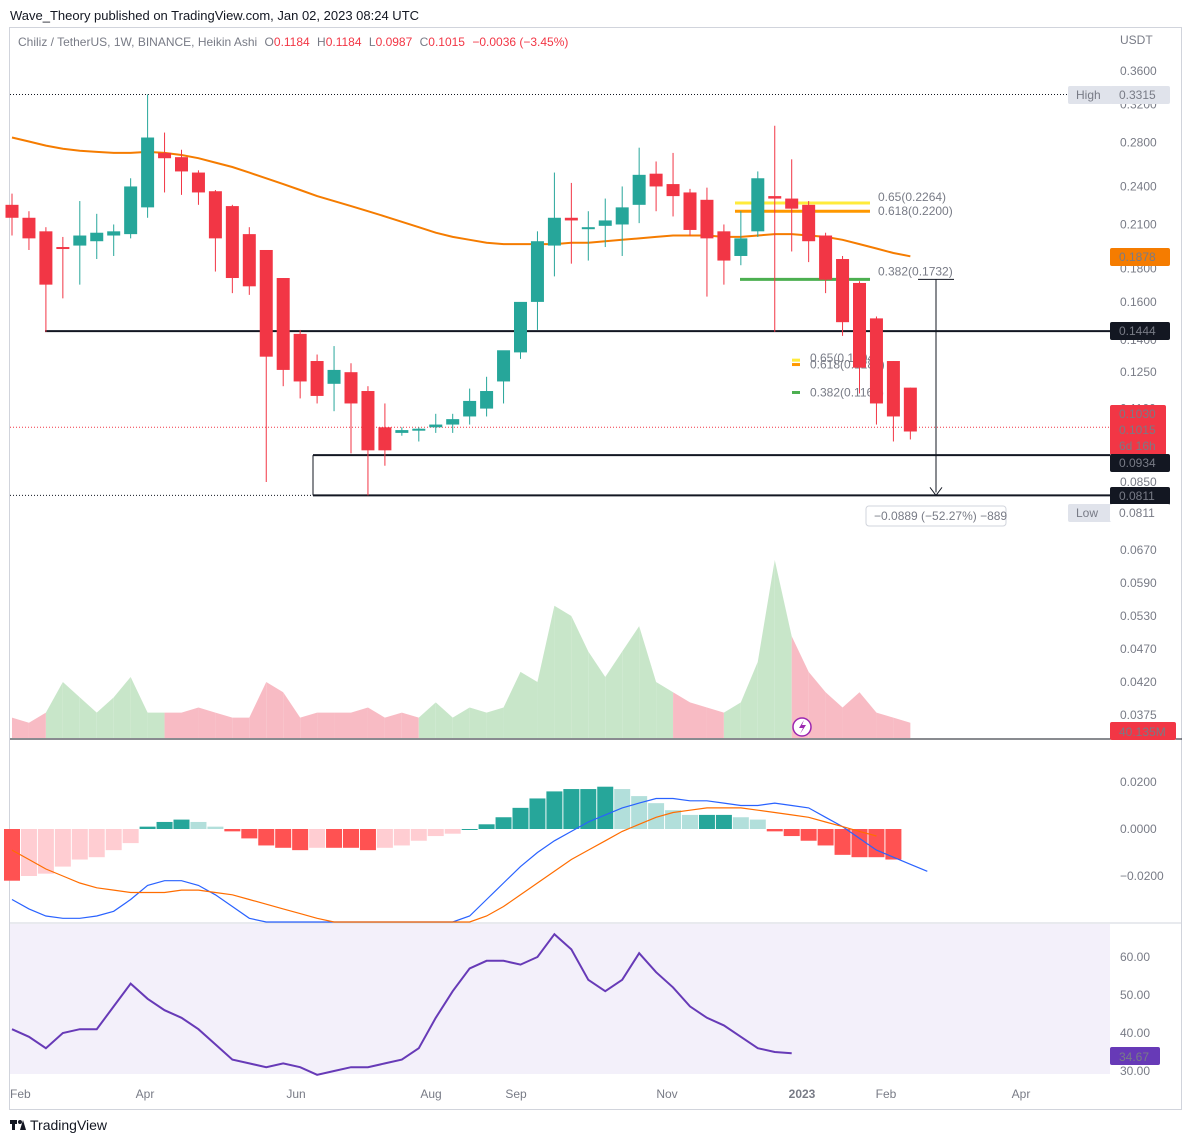  I want to click on price-tag-1030: 0.1030, so click(1137, 414).